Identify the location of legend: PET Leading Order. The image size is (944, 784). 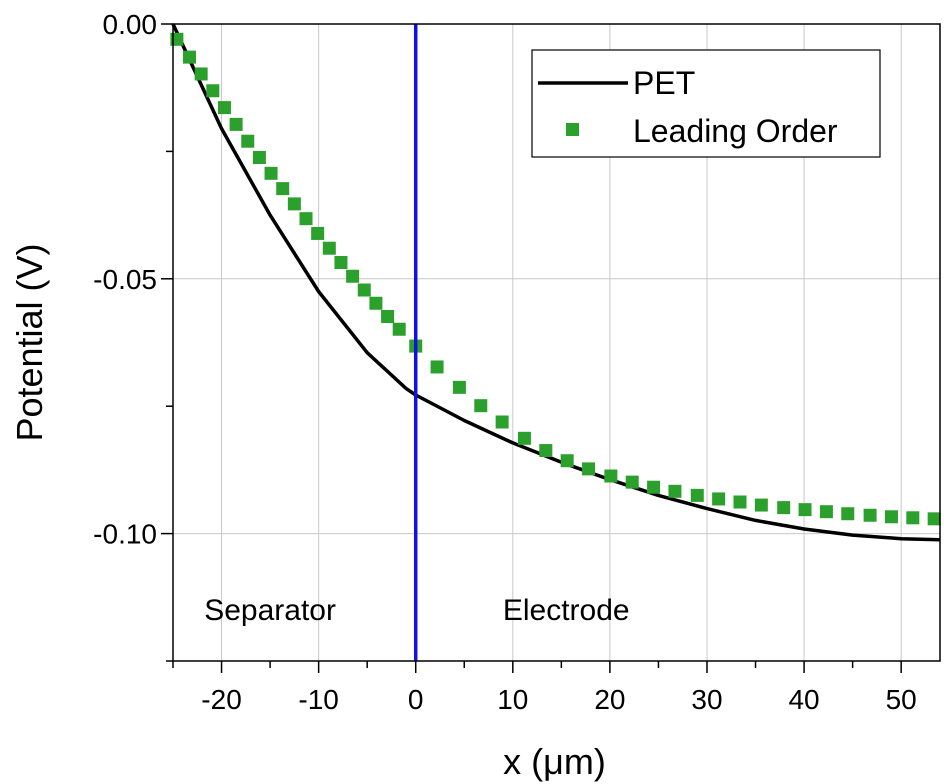
(706, 103).